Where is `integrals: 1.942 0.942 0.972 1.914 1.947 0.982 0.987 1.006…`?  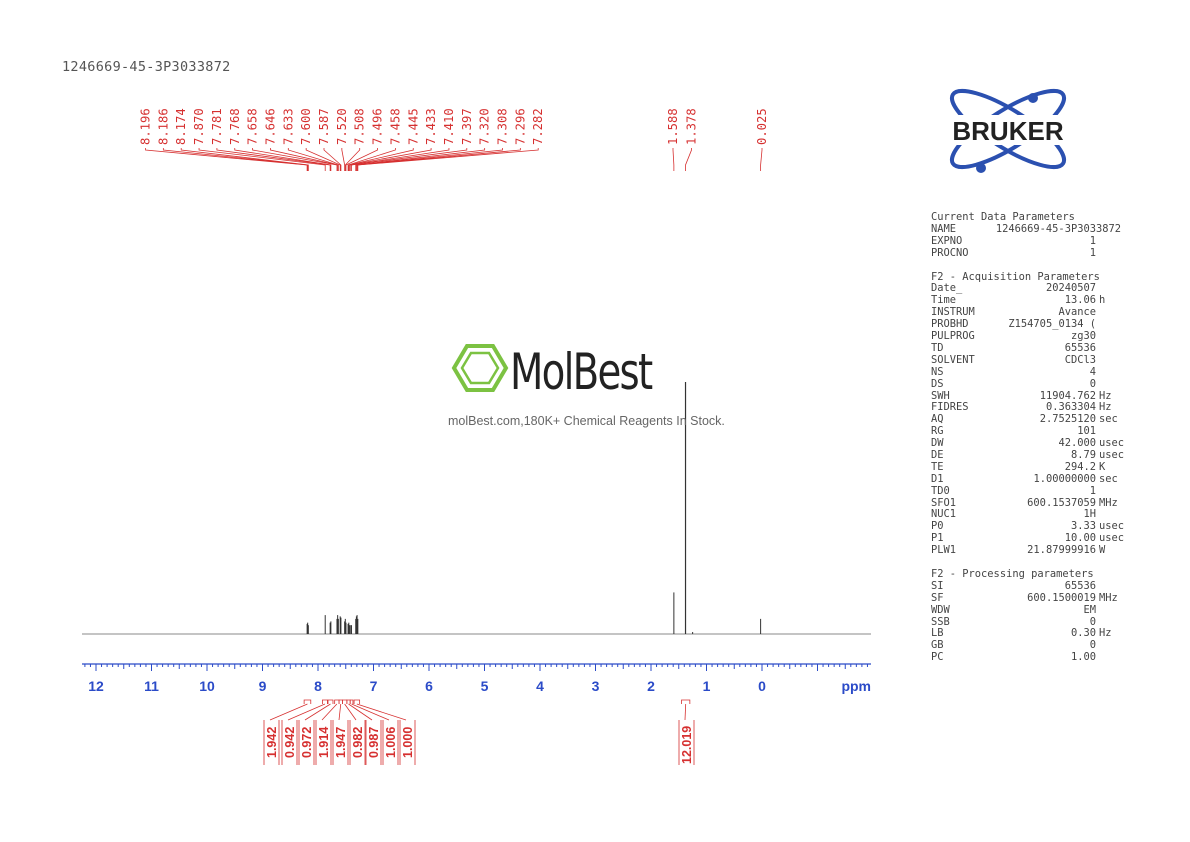 integrals: 1.942 0.942 0.972 1.914 1.947 0.982 0.987 1.006… is located at coordinates (479, 732).